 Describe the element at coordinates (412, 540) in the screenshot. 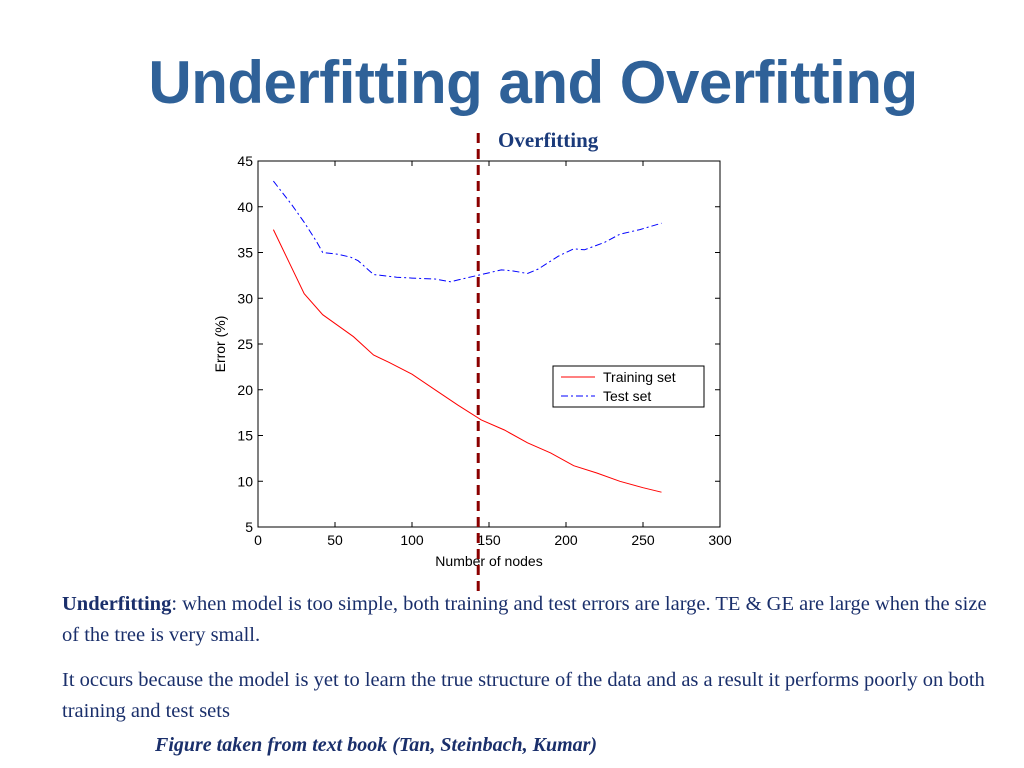

I see `x-tick-label: 100` at that location.